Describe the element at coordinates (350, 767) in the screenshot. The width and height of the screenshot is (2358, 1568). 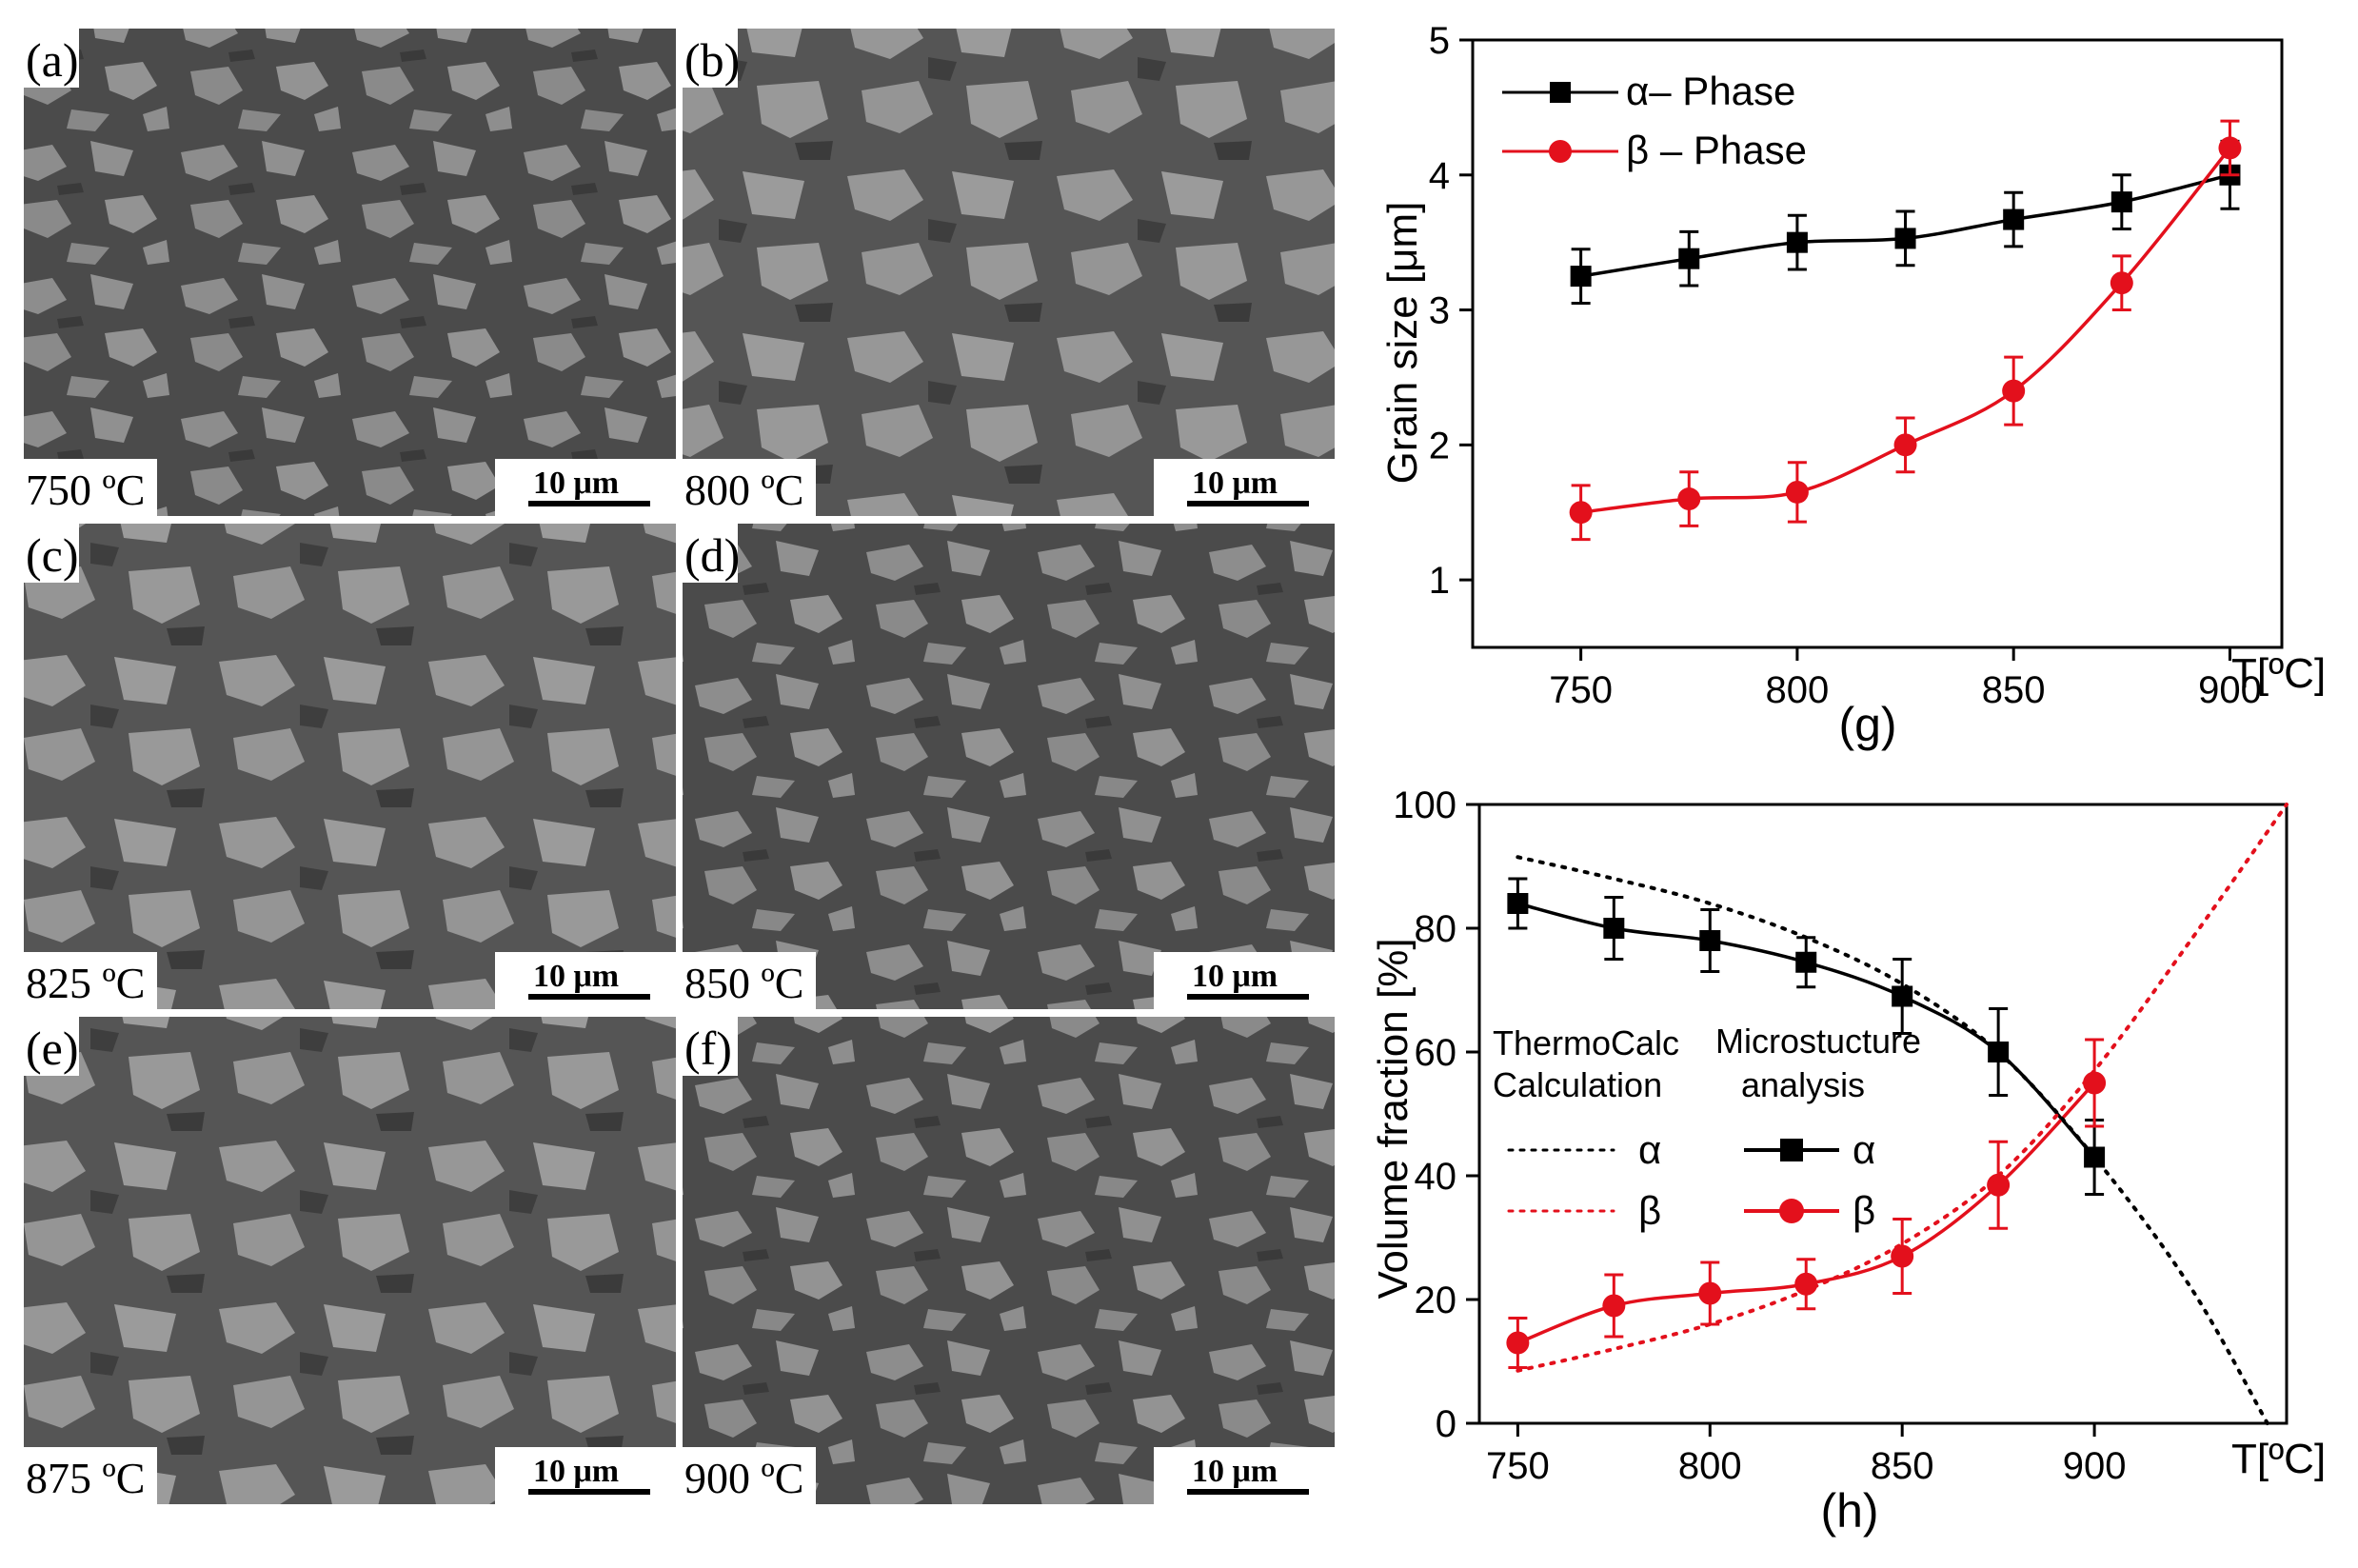
I see `micrograph-c: (c) 825 ºC 10 μm` at that location.